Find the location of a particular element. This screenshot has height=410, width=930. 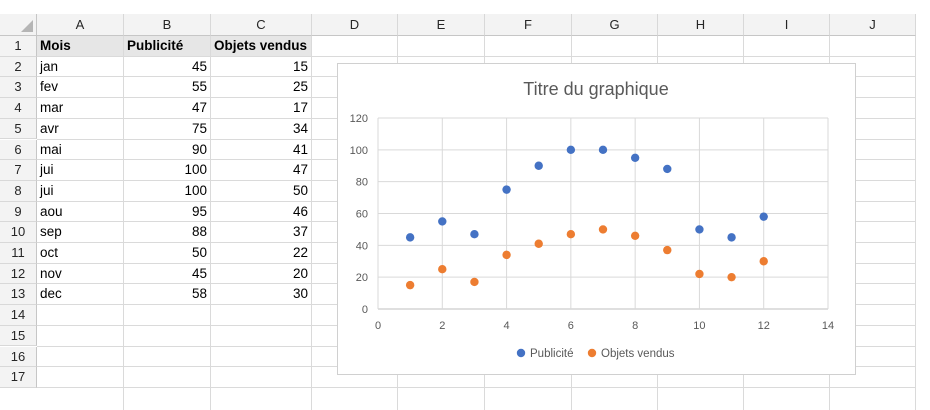

cell-b9: 95 is located at coordinates (199, 211).